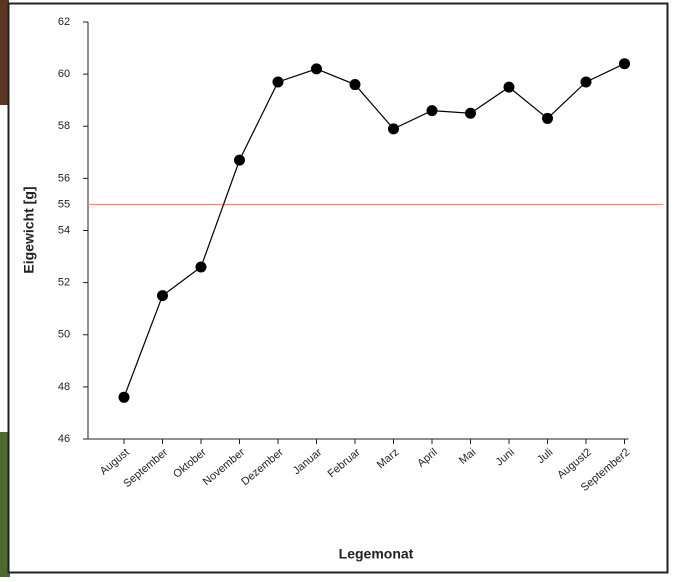 Image resolution: width=677 pixels, height=582 pixels. I want to click on reference-line-label: 55, so click(64, 204).